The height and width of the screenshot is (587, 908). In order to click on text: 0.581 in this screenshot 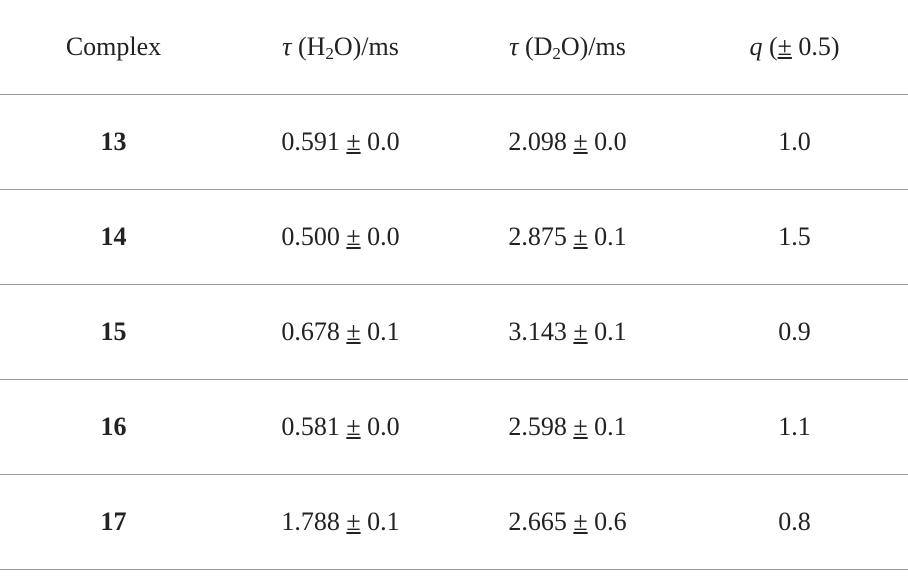, I will do `click(314, 426)`.